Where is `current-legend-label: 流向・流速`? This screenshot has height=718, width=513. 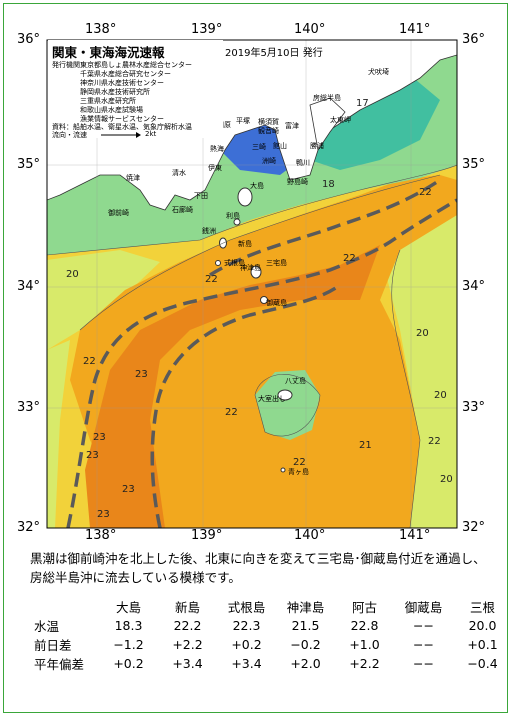 current-legend-label: 流向・流速 is located at coordinates (69, 135).